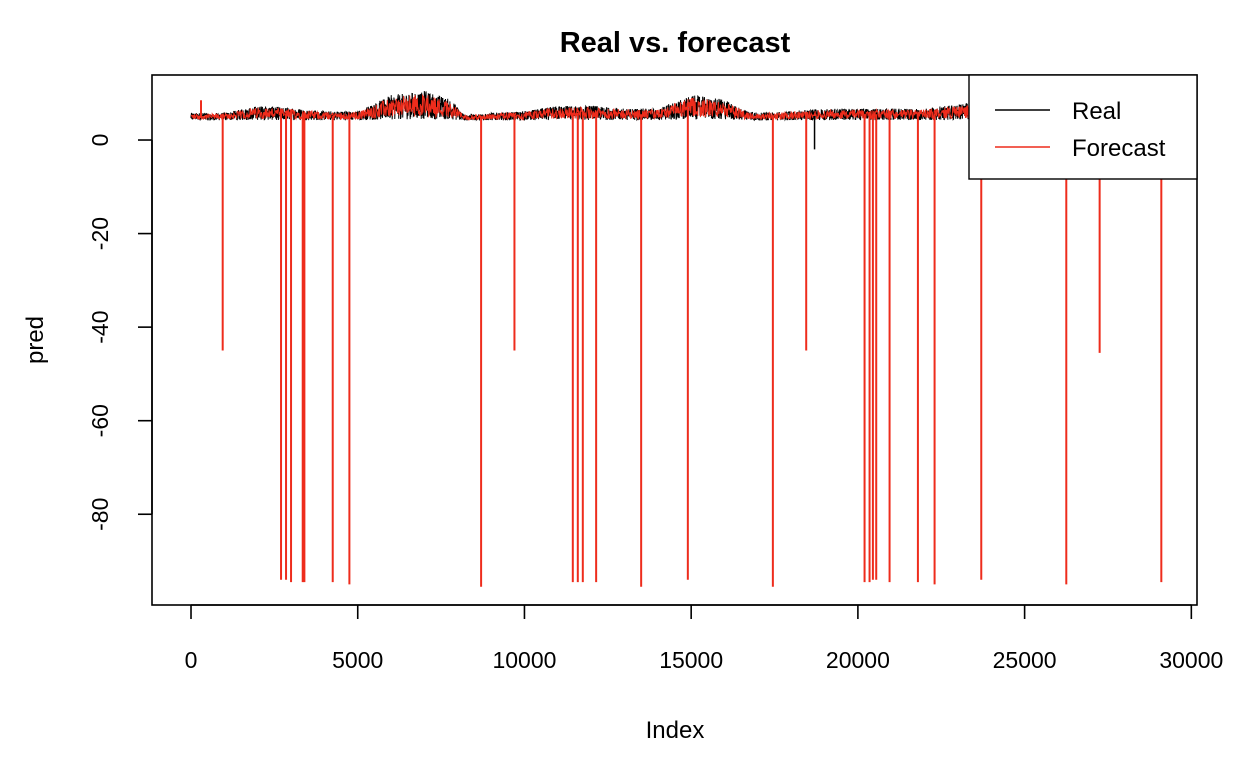  I want to click on legend-label-forecast: Forecast, so click(1119, 148).